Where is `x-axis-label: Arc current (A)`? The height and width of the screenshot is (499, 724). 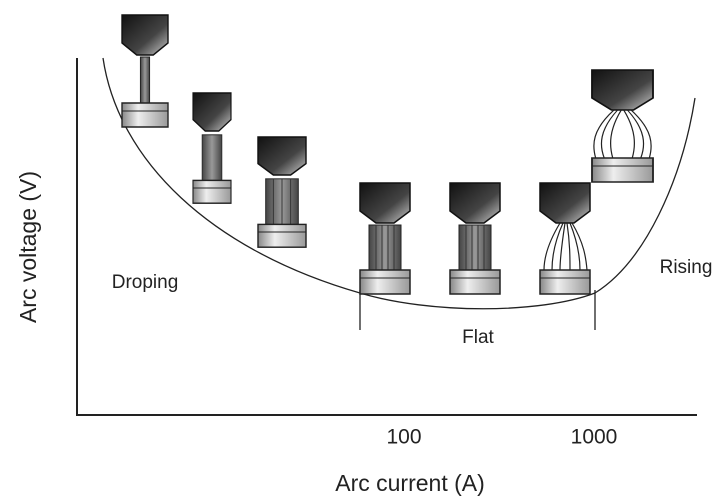 x-axis-label: Arc current (A) is located at coordinates (410, 483).